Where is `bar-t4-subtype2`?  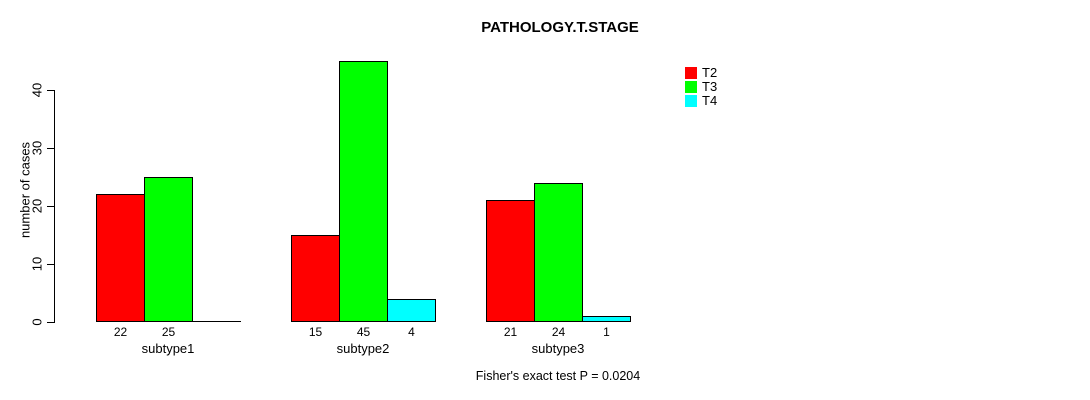 bar-t4-subtype2 is located at coordinates (411, 310).